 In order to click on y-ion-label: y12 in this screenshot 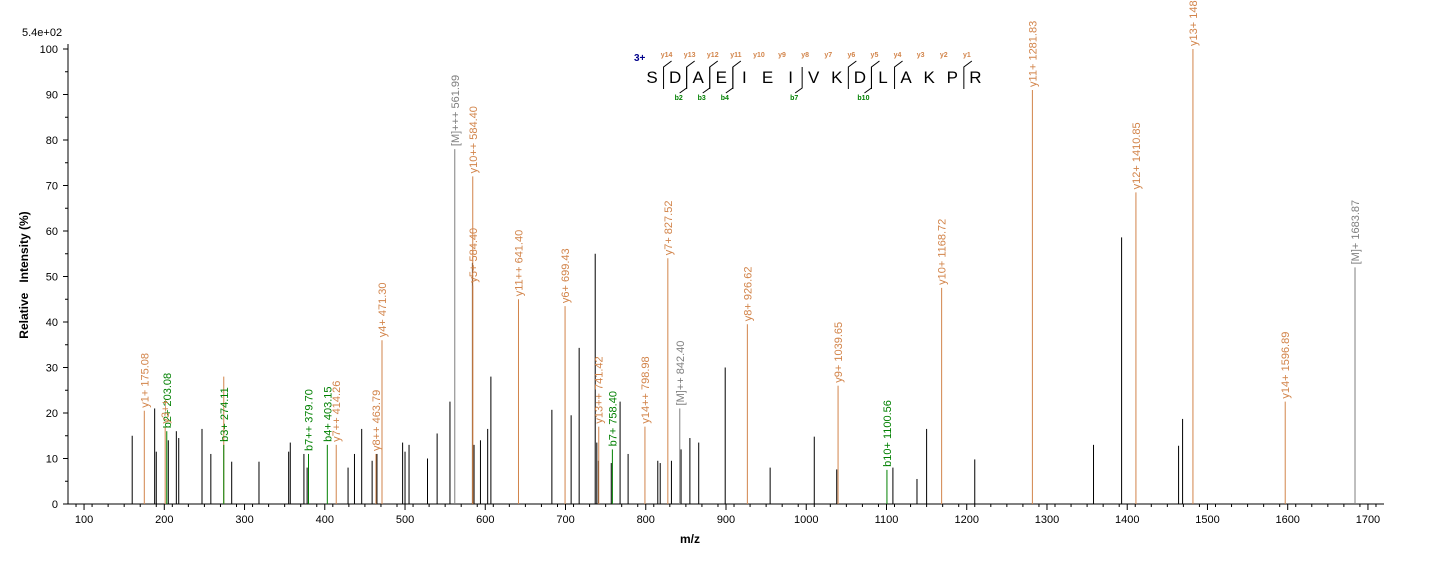, I will do `click(713, 55)`.